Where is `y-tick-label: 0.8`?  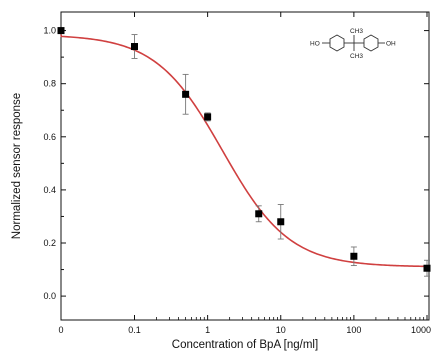 y-tick-label: 0.8 is located at coordinates (49, 84).